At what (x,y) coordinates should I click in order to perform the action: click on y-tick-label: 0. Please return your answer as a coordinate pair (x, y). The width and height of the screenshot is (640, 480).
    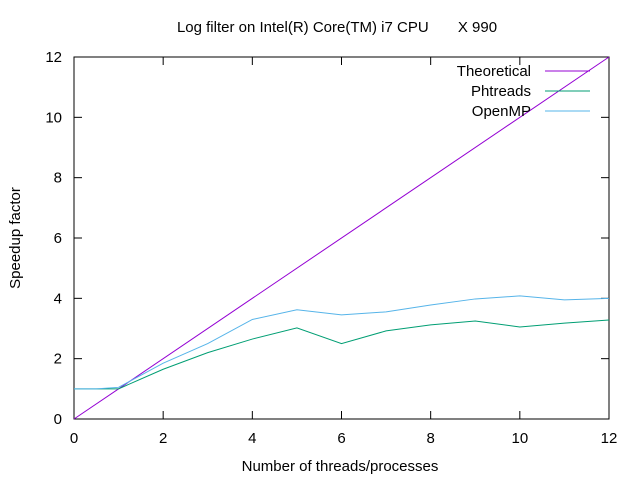
    Looking at the image, I should click on (58, 419).